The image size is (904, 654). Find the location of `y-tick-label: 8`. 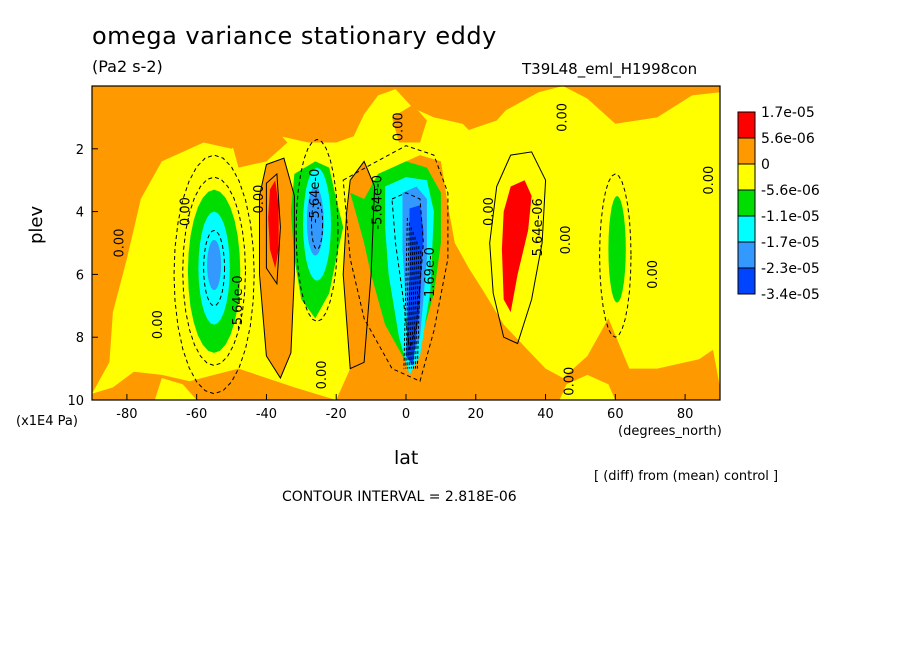

y-tick-label: 8 is located at coordinates (80, 338).